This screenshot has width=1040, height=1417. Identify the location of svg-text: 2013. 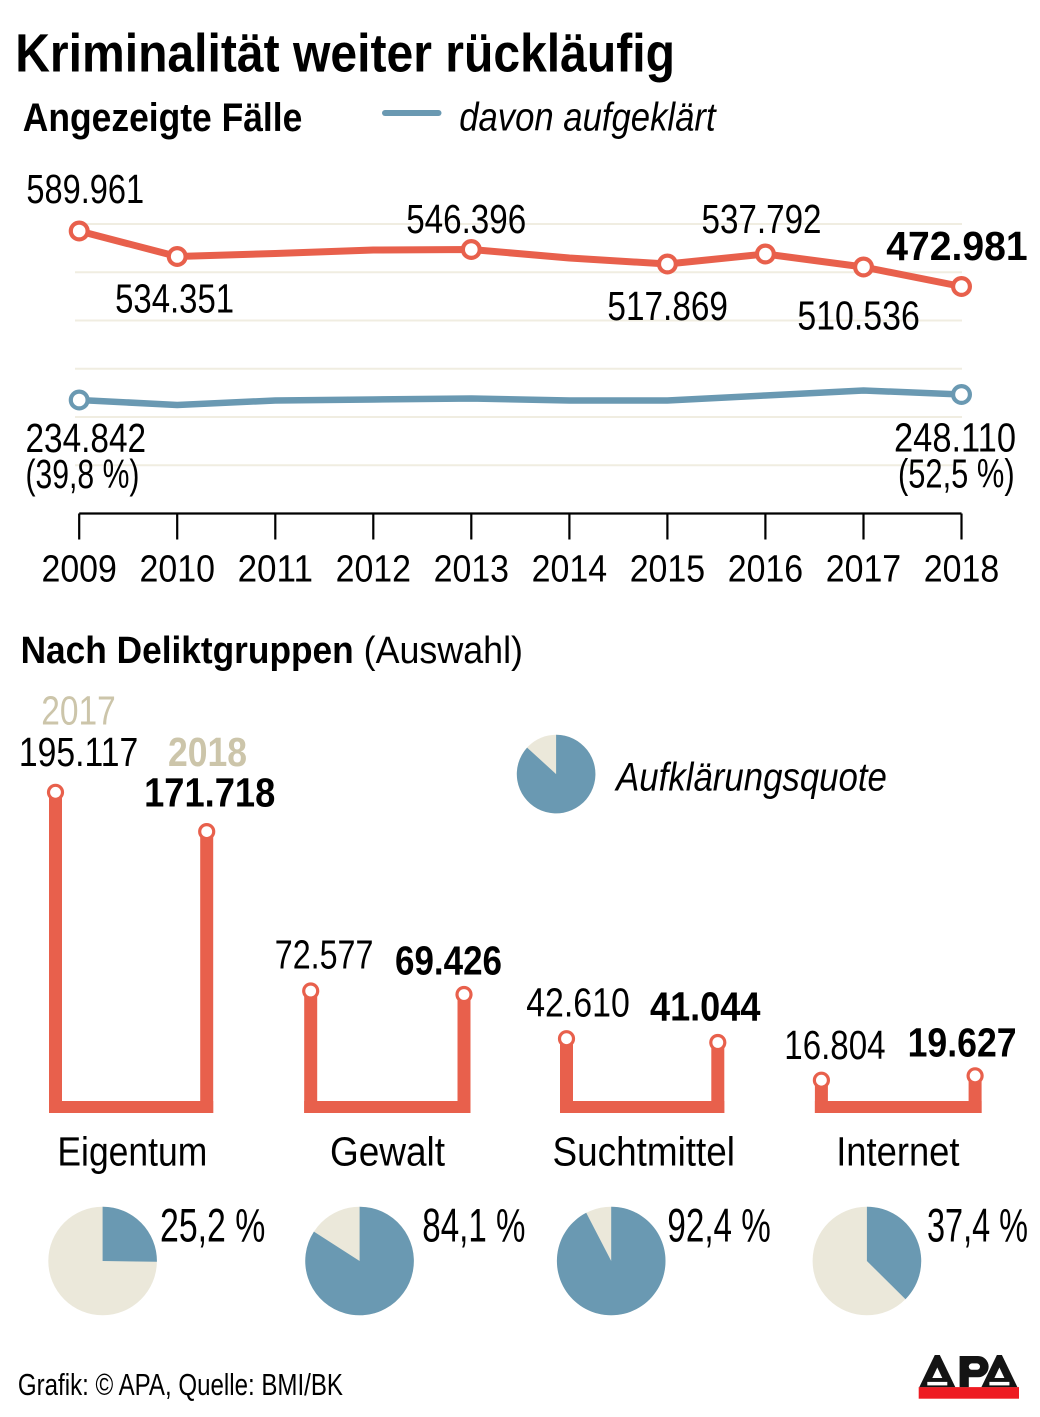
(471, 570).